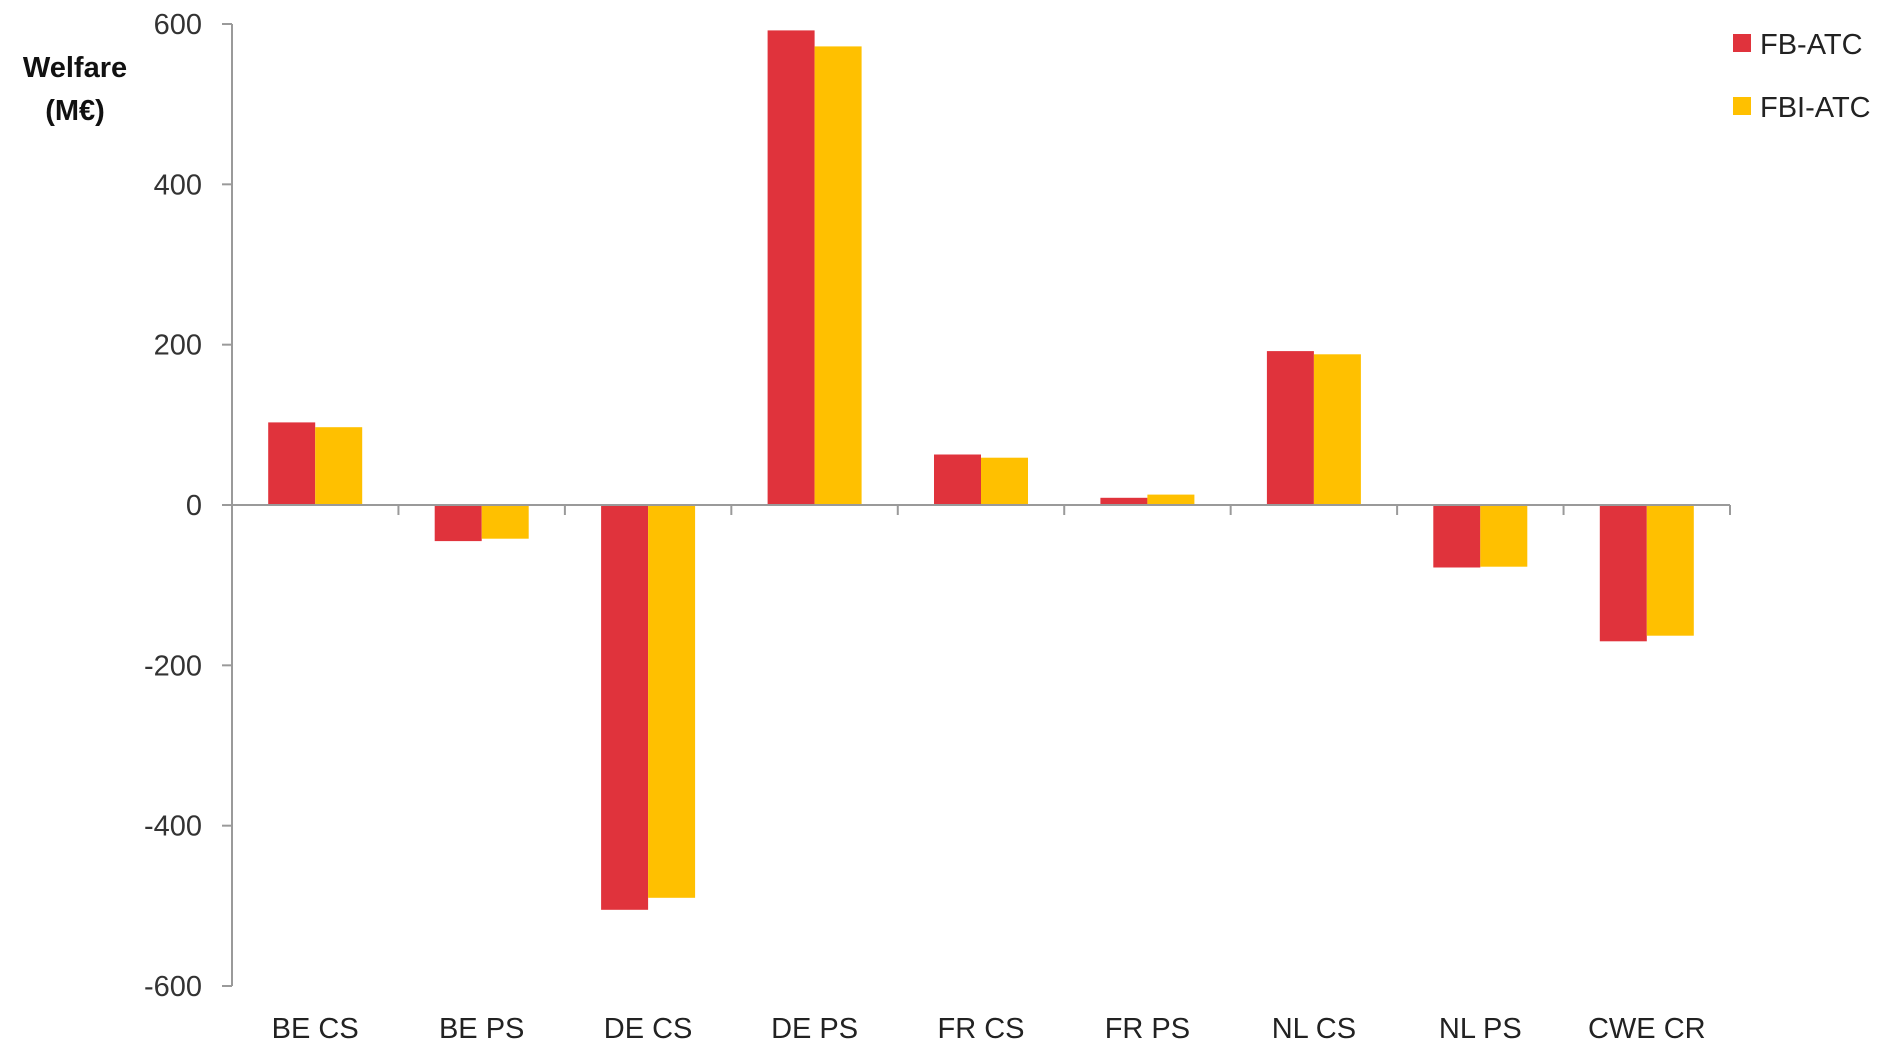 Image resolution: width=1881 pixels, height=1043 pixels. What do you see at coordinates (178, 185) in the screenshot?
I see `y-tick-label: 400` at bounding box center [178, 185].